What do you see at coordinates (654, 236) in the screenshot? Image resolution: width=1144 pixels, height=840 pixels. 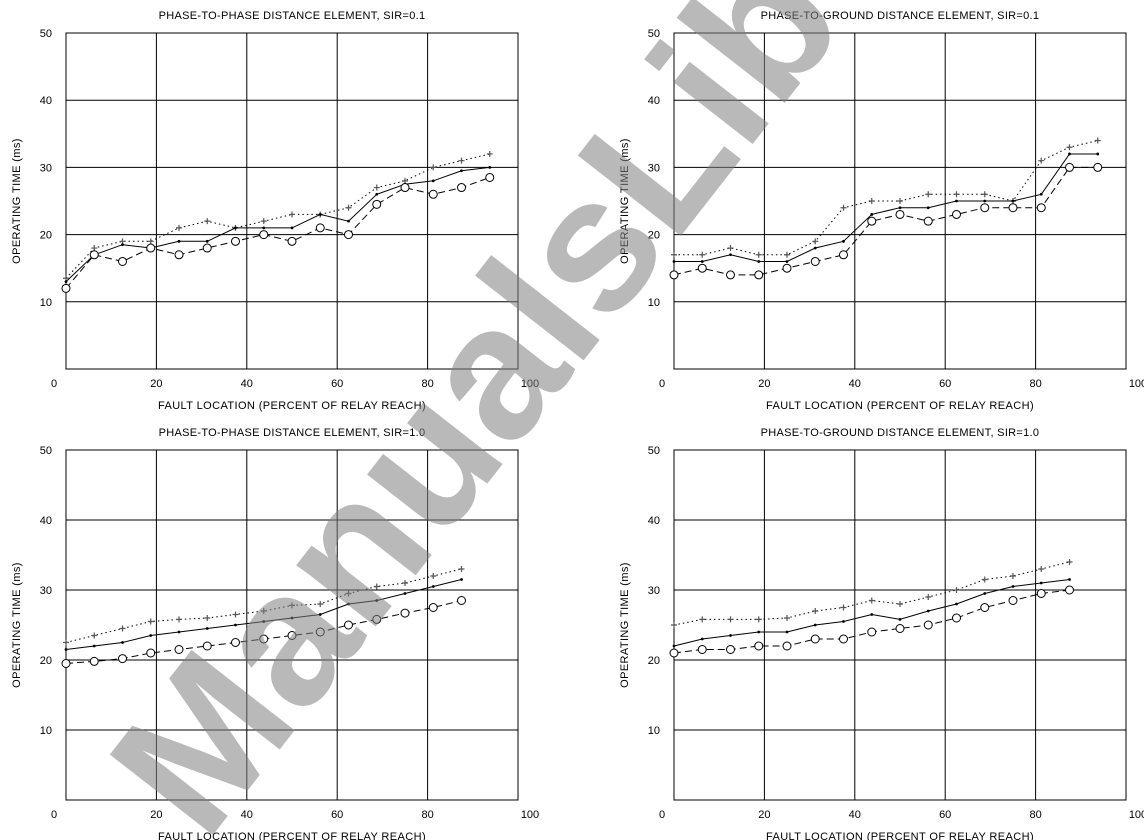 I see `y-tick-label: 20` at bounding box center [654, 236].